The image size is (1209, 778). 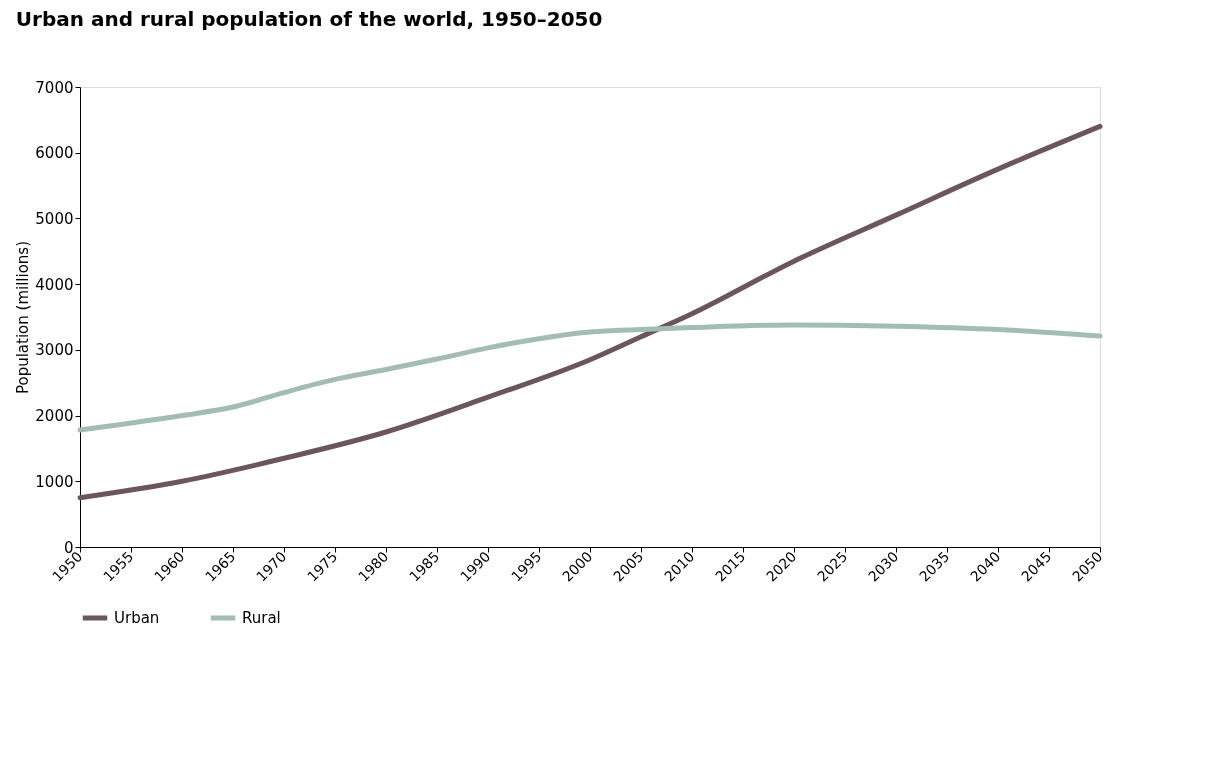 What do you see at coordinates (137, 618) in the screenshot?
I see `legend-label: Urban` at bounding box center [137, 618].